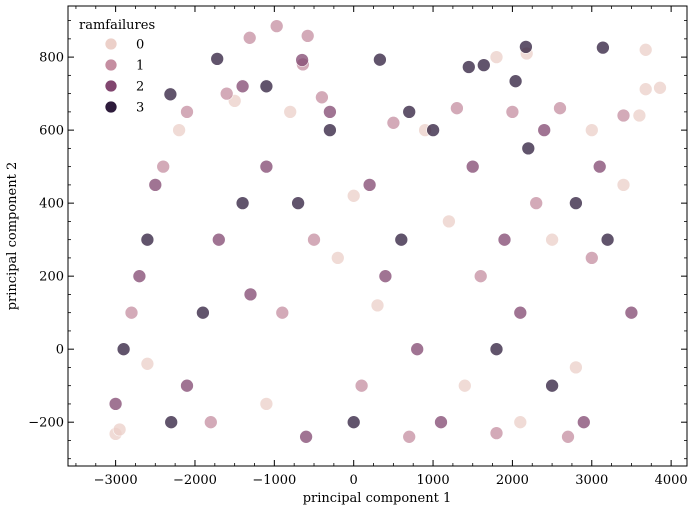 Image resolution: width=693 pixels, height=510 pixels. What do you see at coordinates (140, 87) in the screenshot?
I see `legend-label-2: 2` at bounding box center [140, 87].